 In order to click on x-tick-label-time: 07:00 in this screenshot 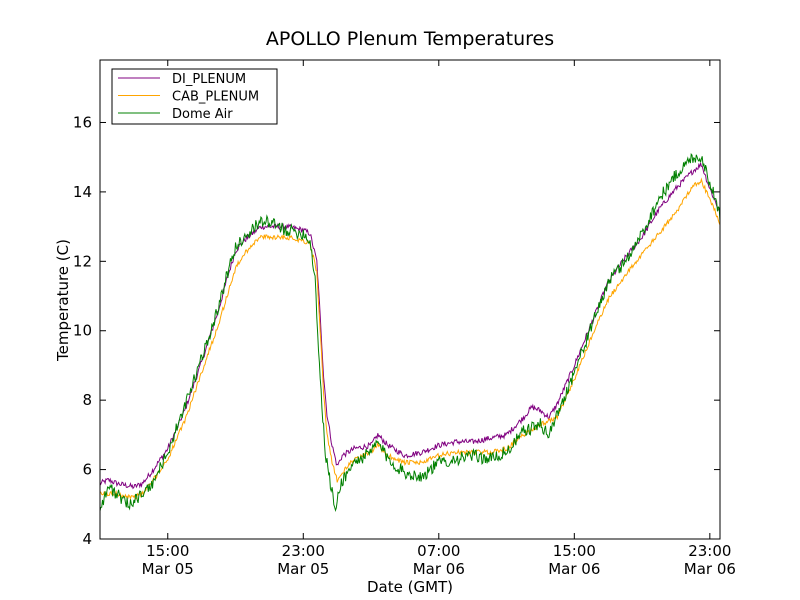, I will do `click(438, 551)`.